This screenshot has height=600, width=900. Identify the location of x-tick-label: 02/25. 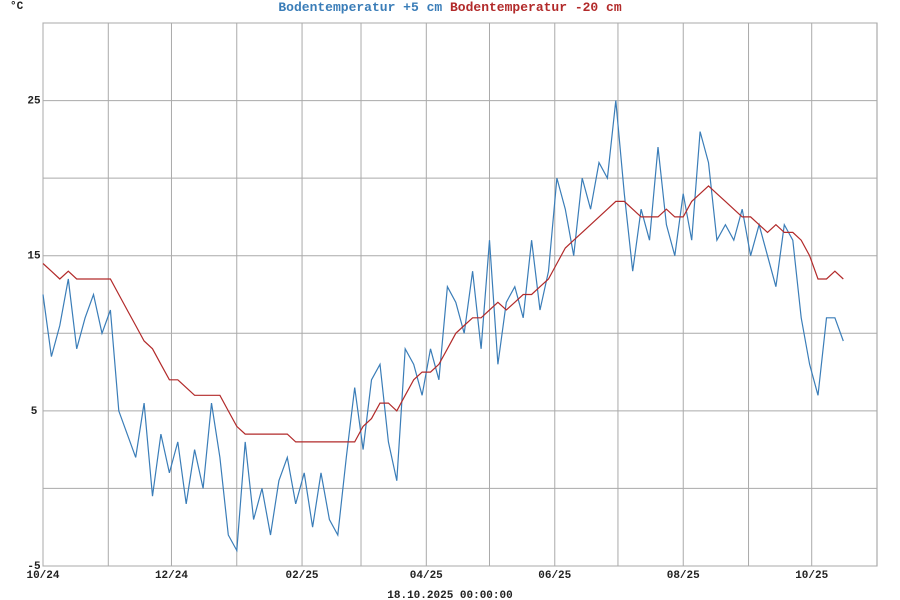
(302, 576).